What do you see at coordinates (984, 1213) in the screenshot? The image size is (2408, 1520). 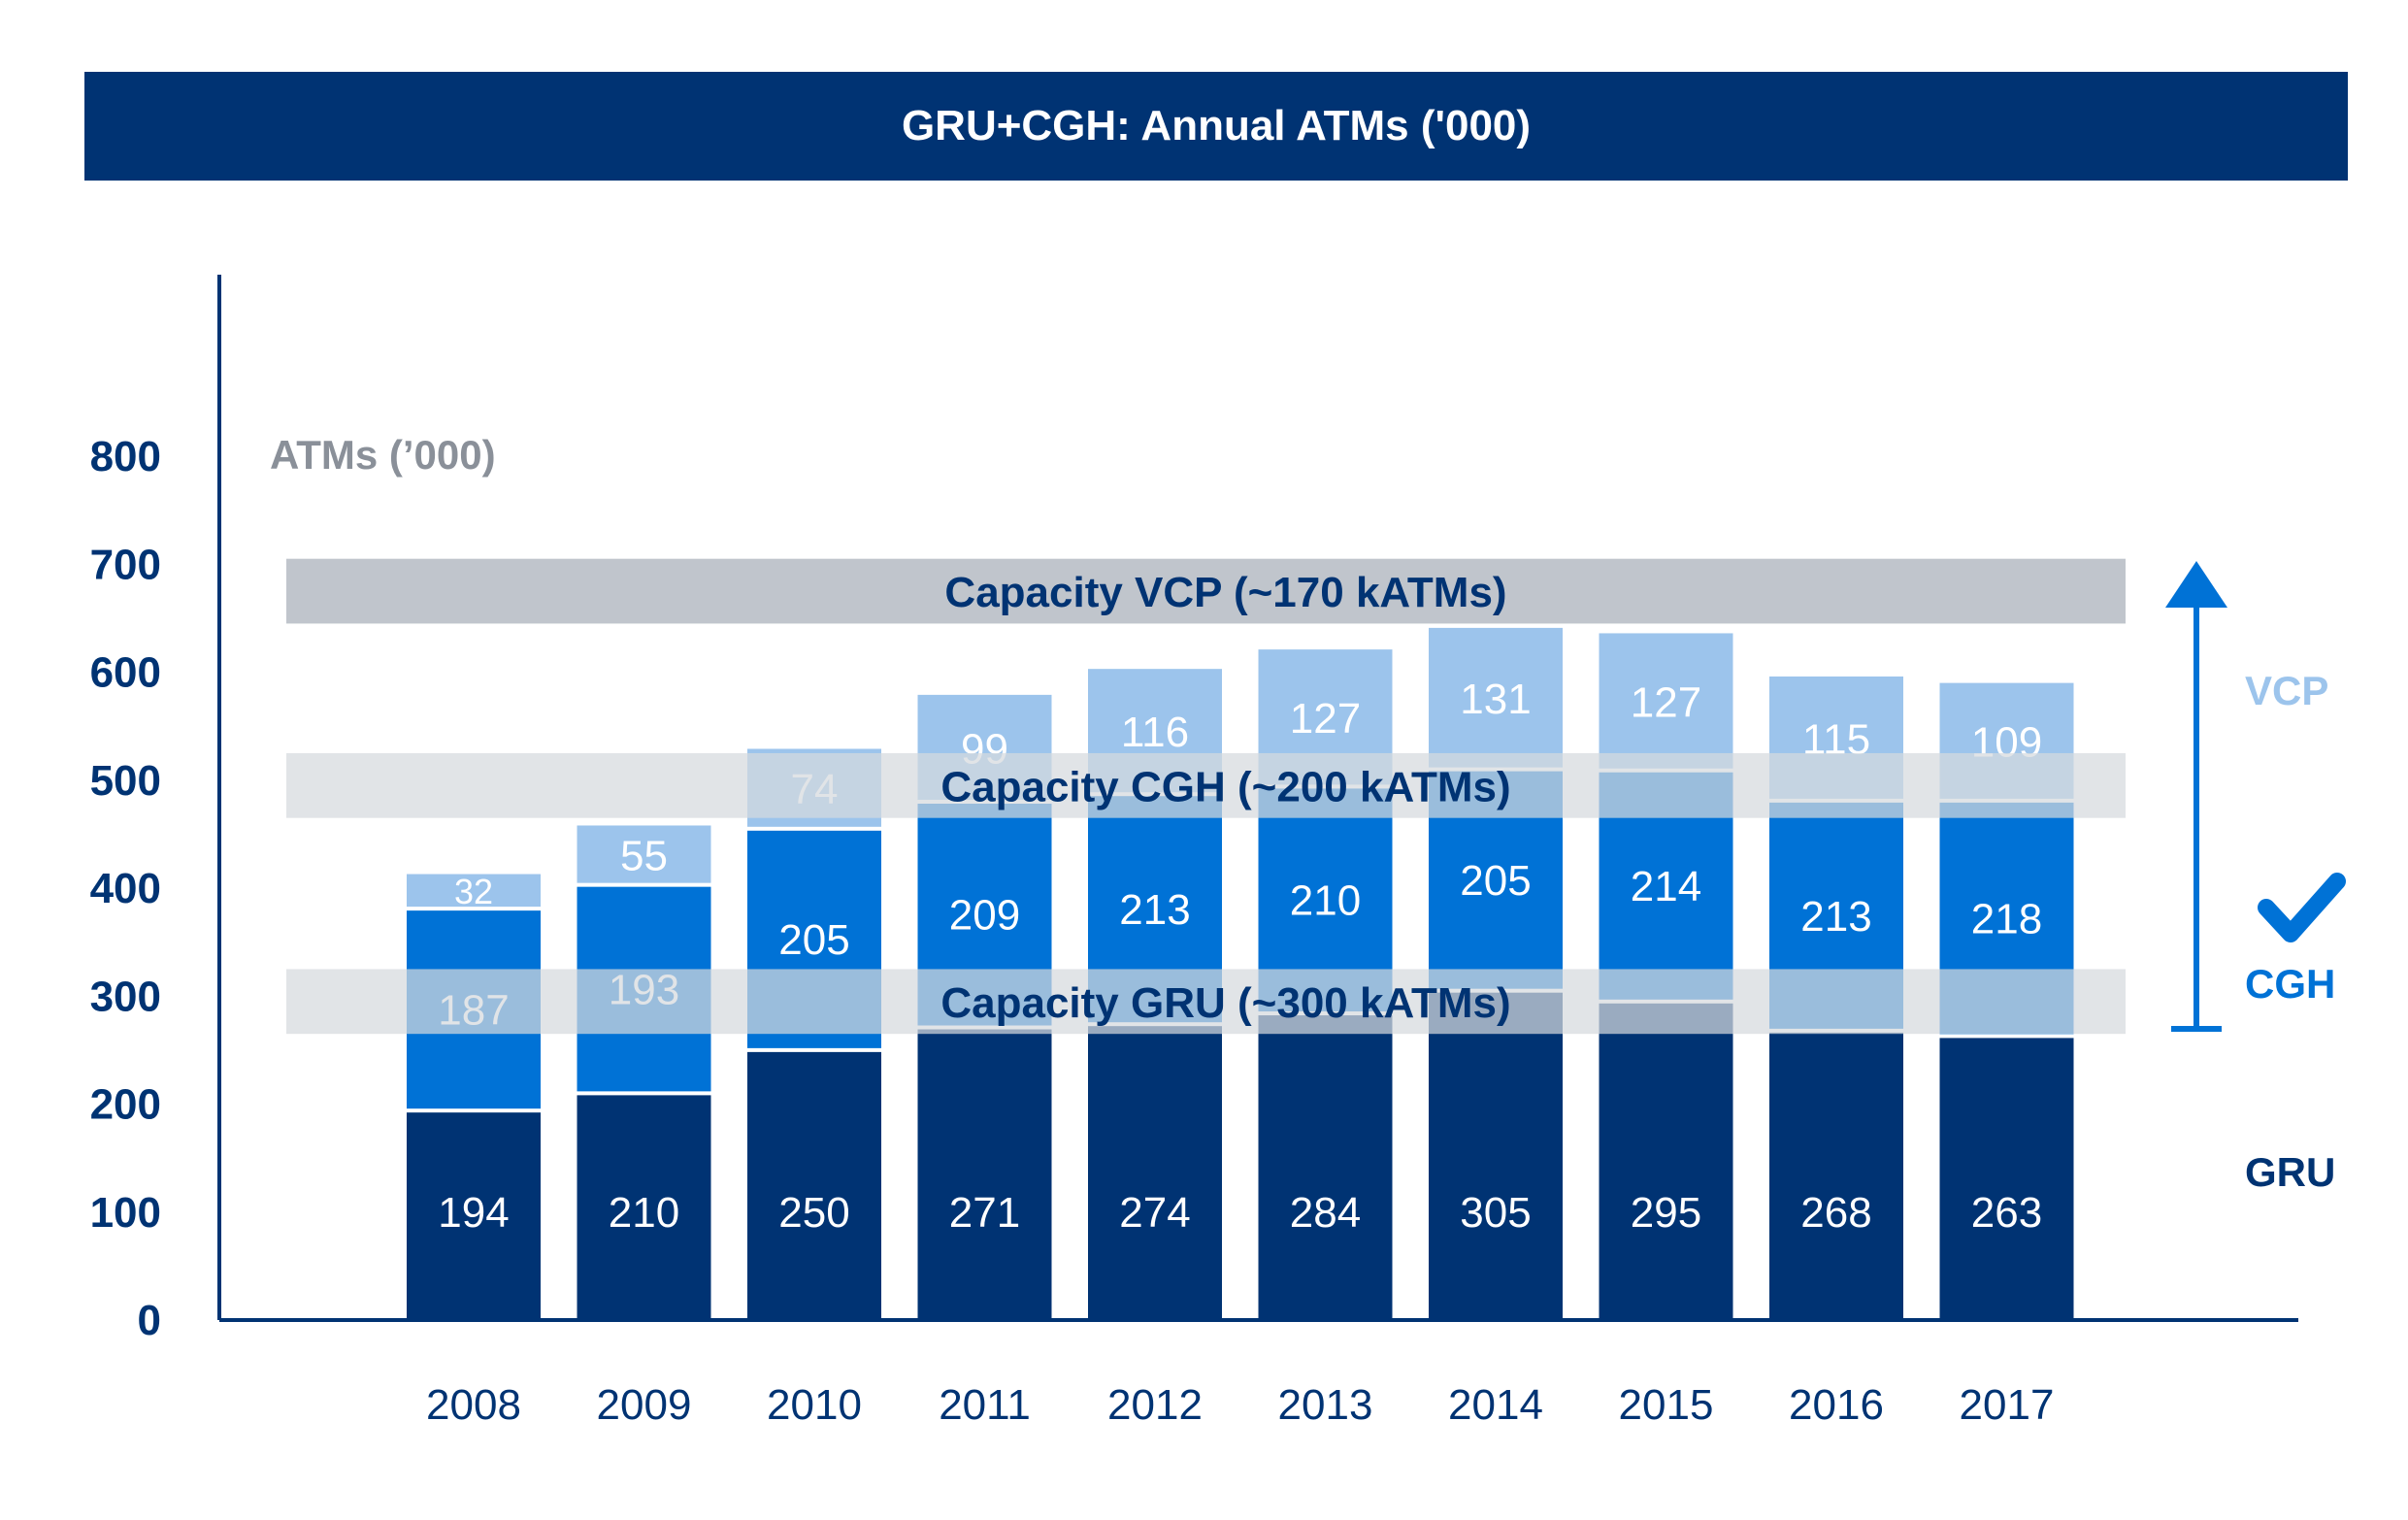 I see `data-label-gru-2011: 271` at bounding box center [984, 1213].